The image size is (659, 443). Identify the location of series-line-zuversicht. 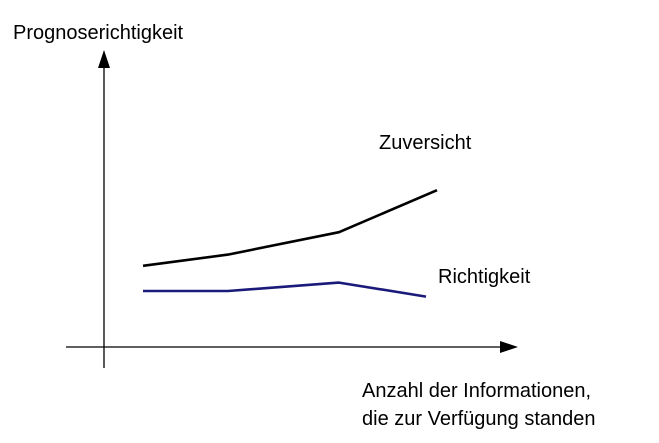
(290, 228).